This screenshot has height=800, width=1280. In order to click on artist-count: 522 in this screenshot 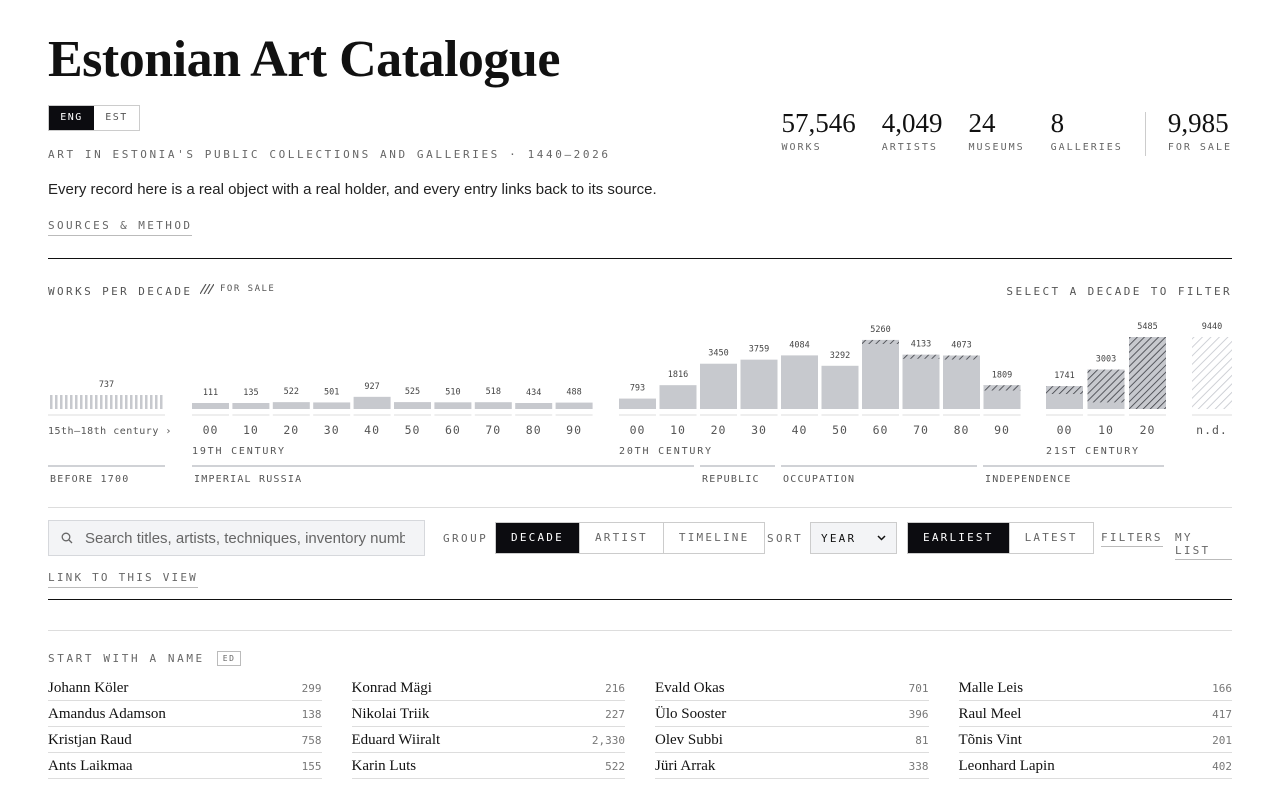, I will do `click(615, 766)`.